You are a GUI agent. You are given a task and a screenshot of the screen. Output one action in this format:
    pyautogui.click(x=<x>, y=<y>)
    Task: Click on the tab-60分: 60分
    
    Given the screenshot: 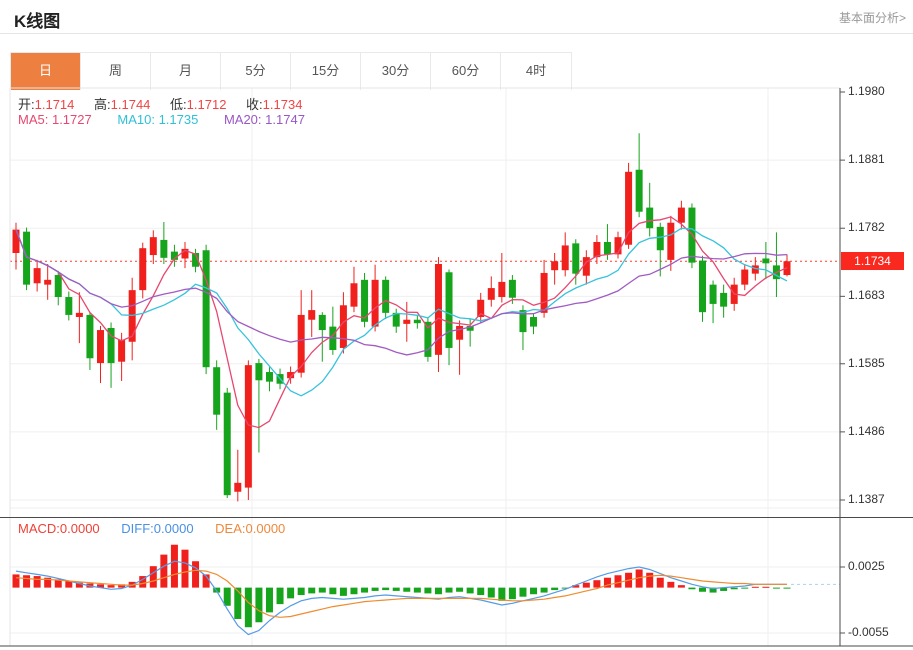 What is the action you would take?
    pyautogui.click(x=466, y=71)
    